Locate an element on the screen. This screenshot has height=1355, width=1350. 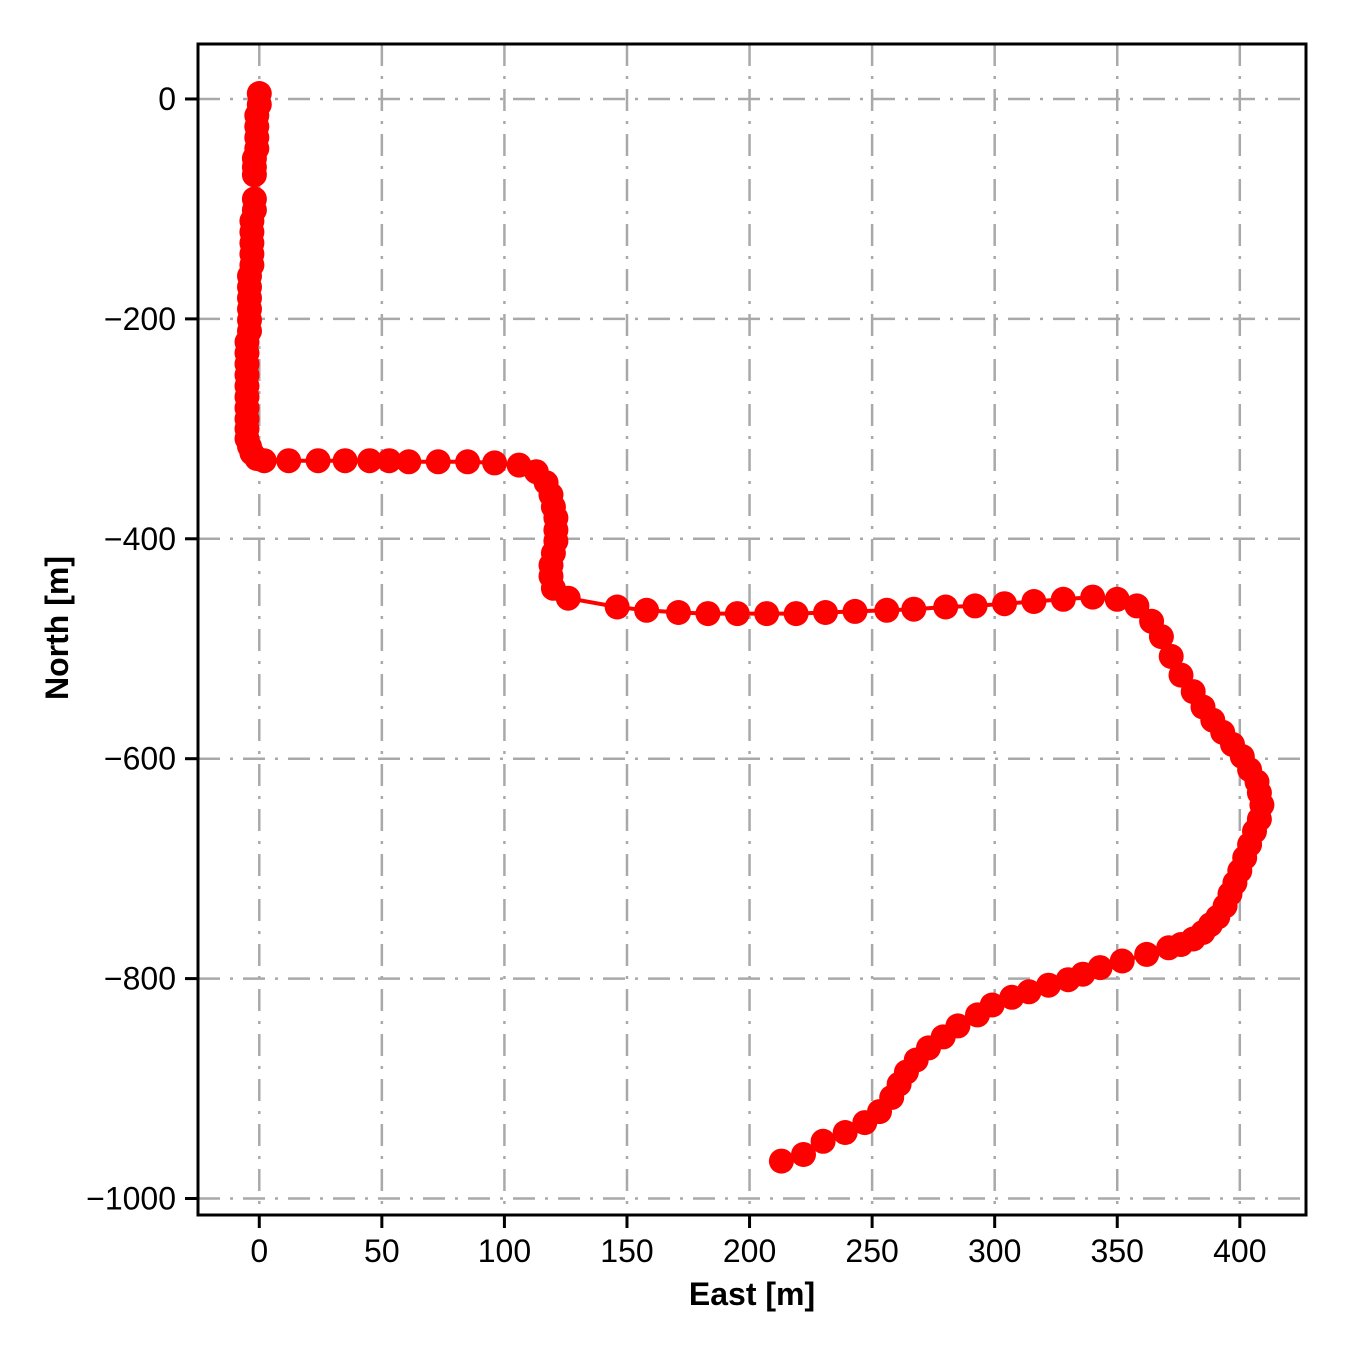
x-tick-label: 350 is located at coordinates (1117, 1251).